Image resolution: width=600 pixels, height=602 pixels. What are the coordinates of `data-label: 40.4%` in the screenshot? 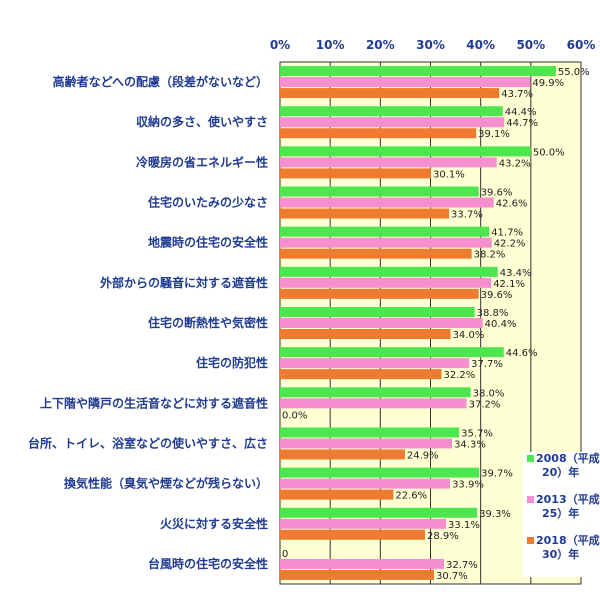 It's located at (501, 324).